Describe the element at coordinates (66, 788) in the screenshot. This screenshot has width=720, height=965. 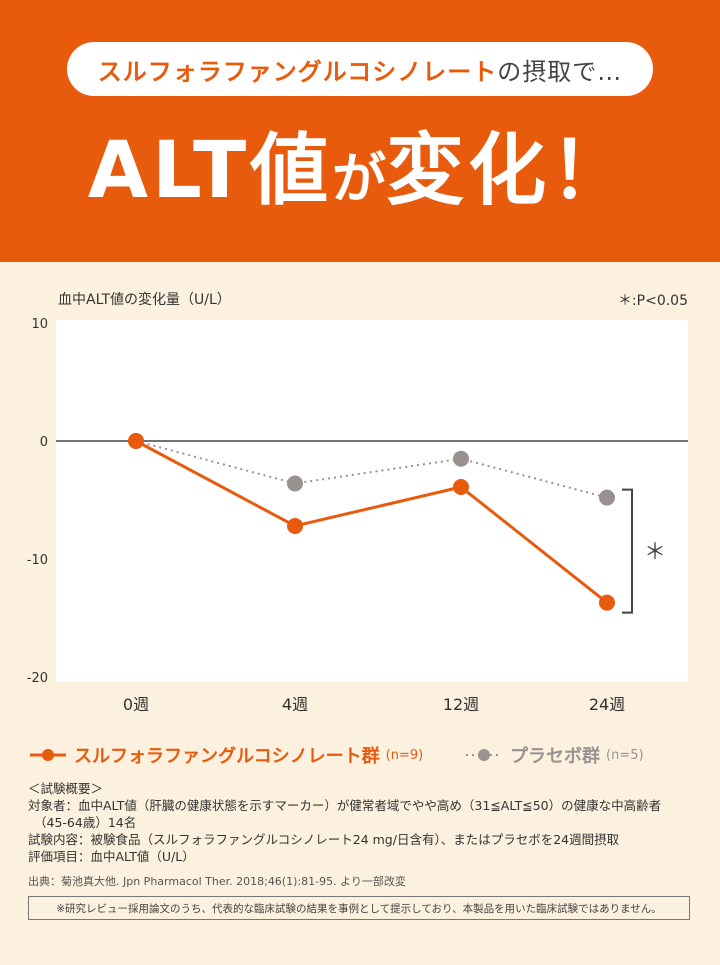
I see `study-summary-title: ＜試験概要＞` at that location.